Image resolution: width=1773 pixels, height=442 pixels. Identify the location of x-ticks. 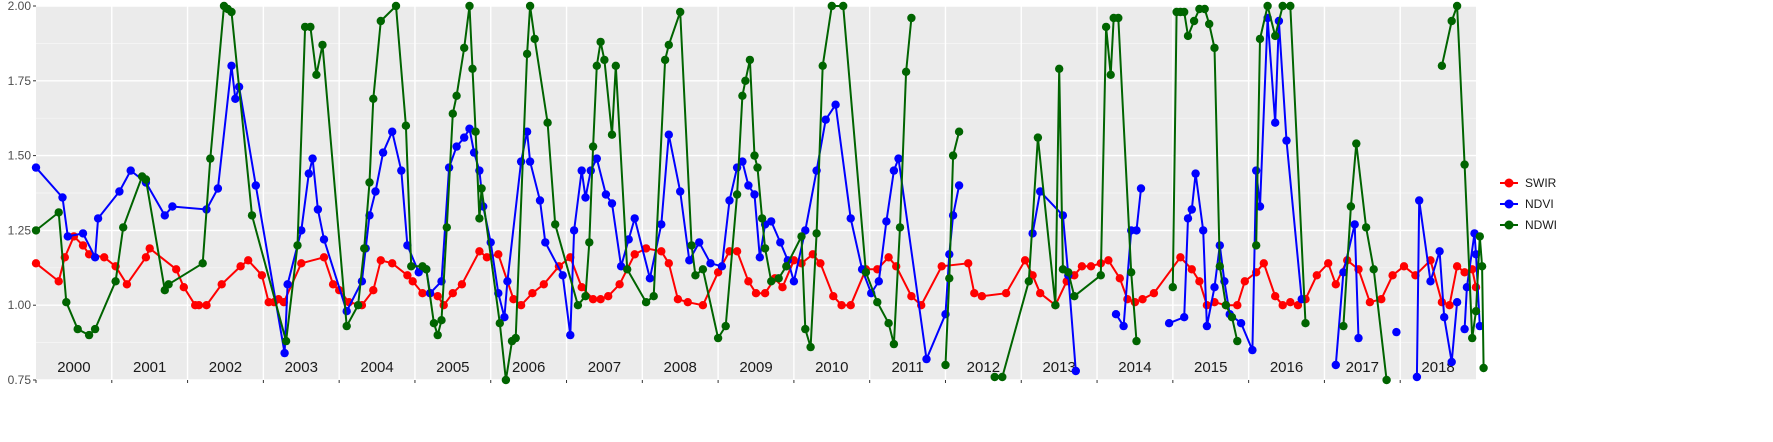
(718, 381).